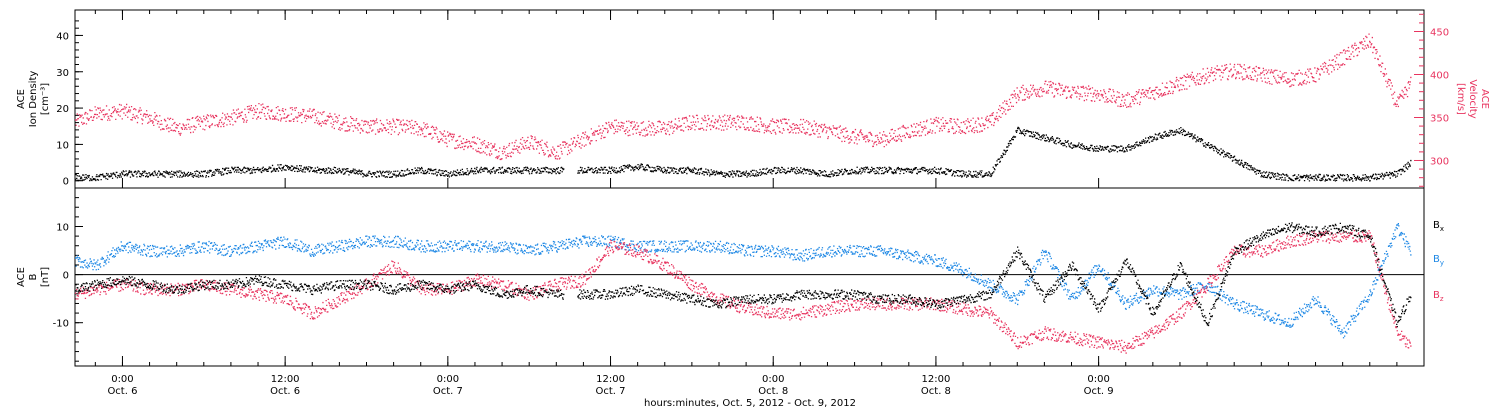 The width and height of the screenshot is (1500, 410). Describe the element at coordinates (69, 104) in the screenshot. I see `density-axis-ticks: 0 10 20 30 40` at that location.